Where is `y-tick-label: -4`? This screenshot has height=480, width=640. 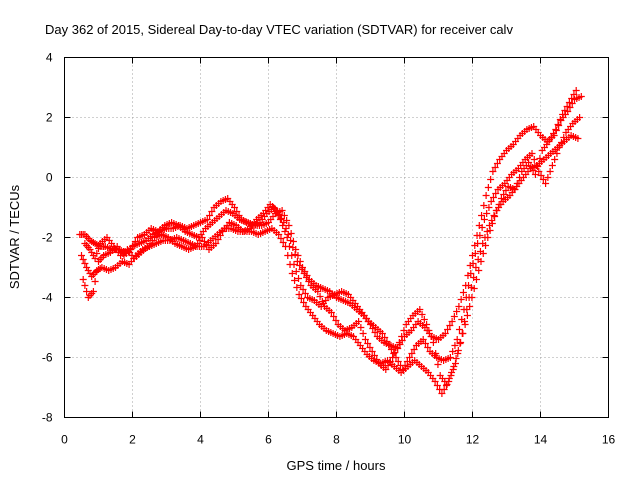 y-tick-label: -4 is located at coordinates (47, 298).